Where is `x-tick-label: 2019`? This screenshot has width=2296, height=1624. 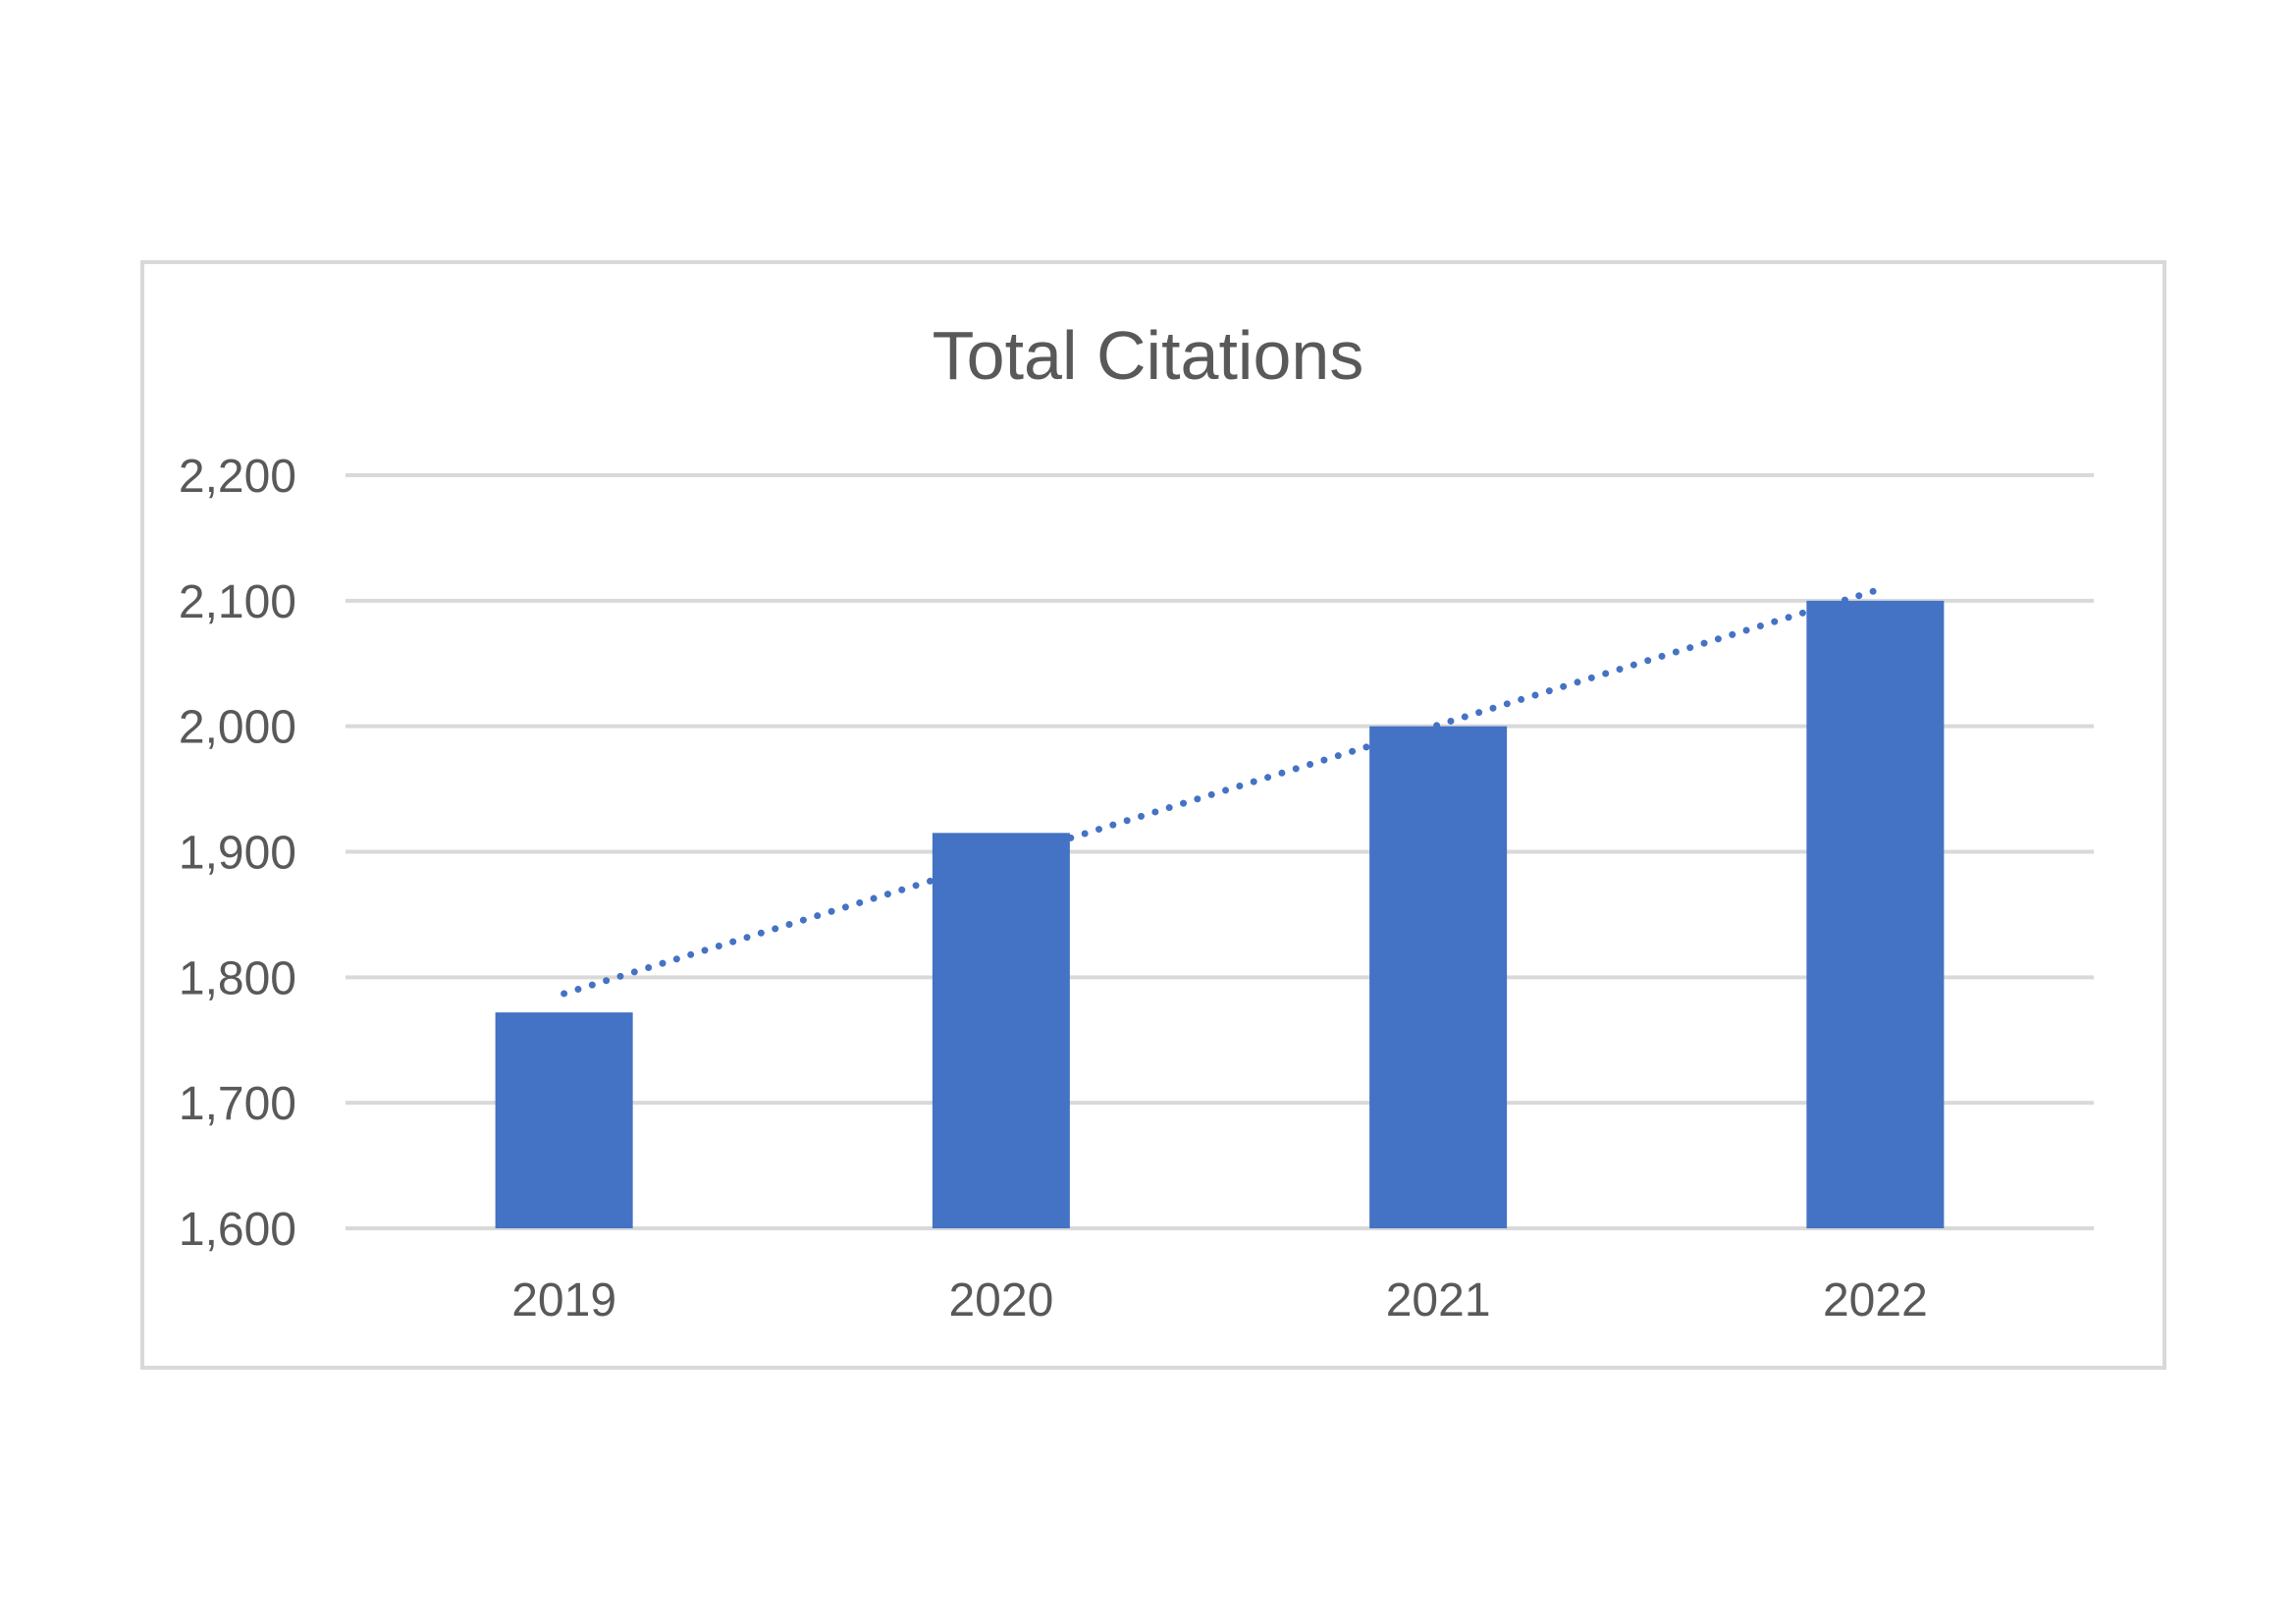
x-tick-label: 2019 is located at coordinates (563, 1300).